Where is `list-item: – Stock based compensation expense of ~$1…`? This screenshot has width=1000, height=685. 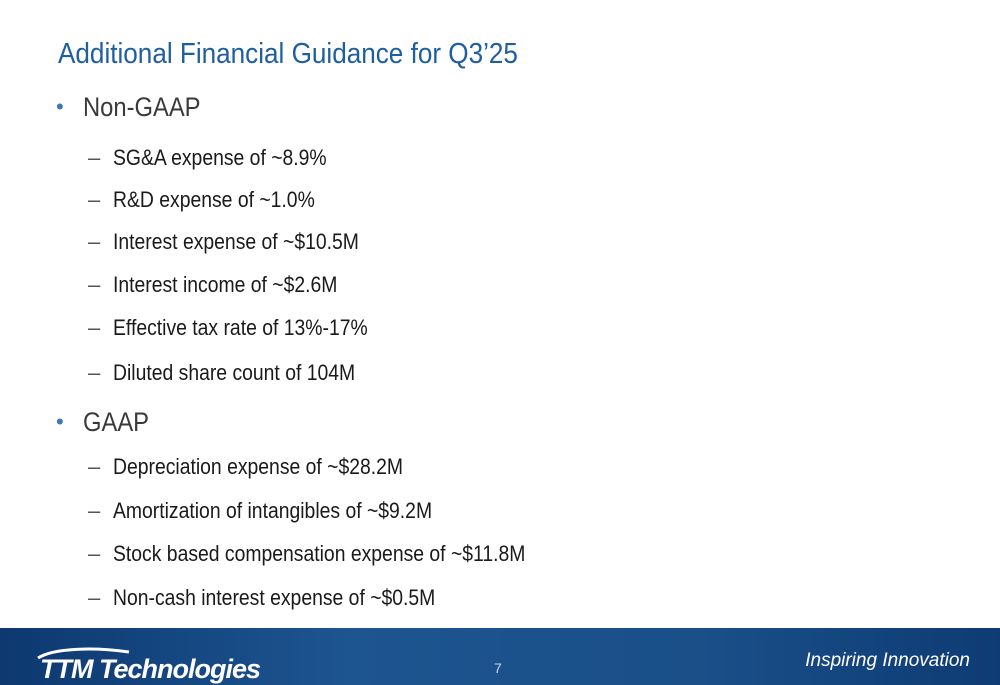
list-item: – Stock based compensation expense of ~$1… is located at coordinates (307, 553).